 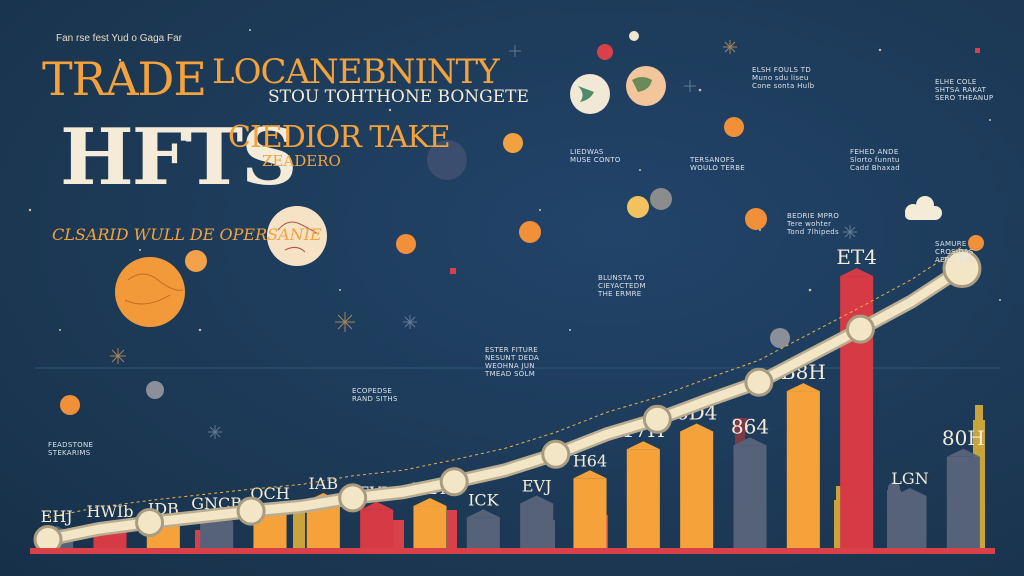 What do you see at coordinates (750, 426) in the screenshot?
I see `bar-label-13: 864` at bounding box center [750, 426].